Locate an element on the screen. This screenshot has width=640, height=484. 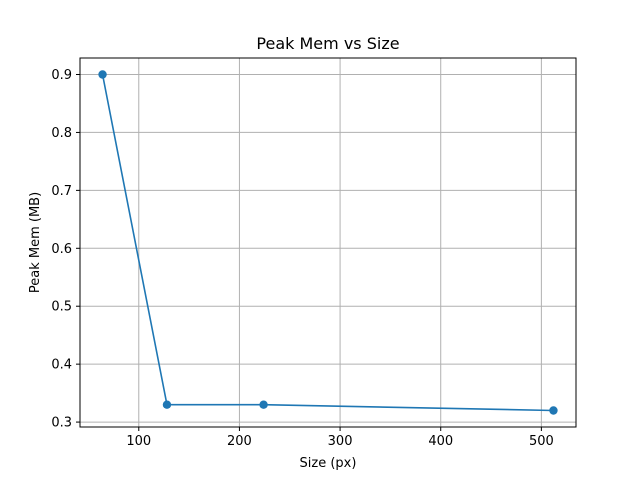
y-tick-label: 0.8 is located at coordinates (61, 133).